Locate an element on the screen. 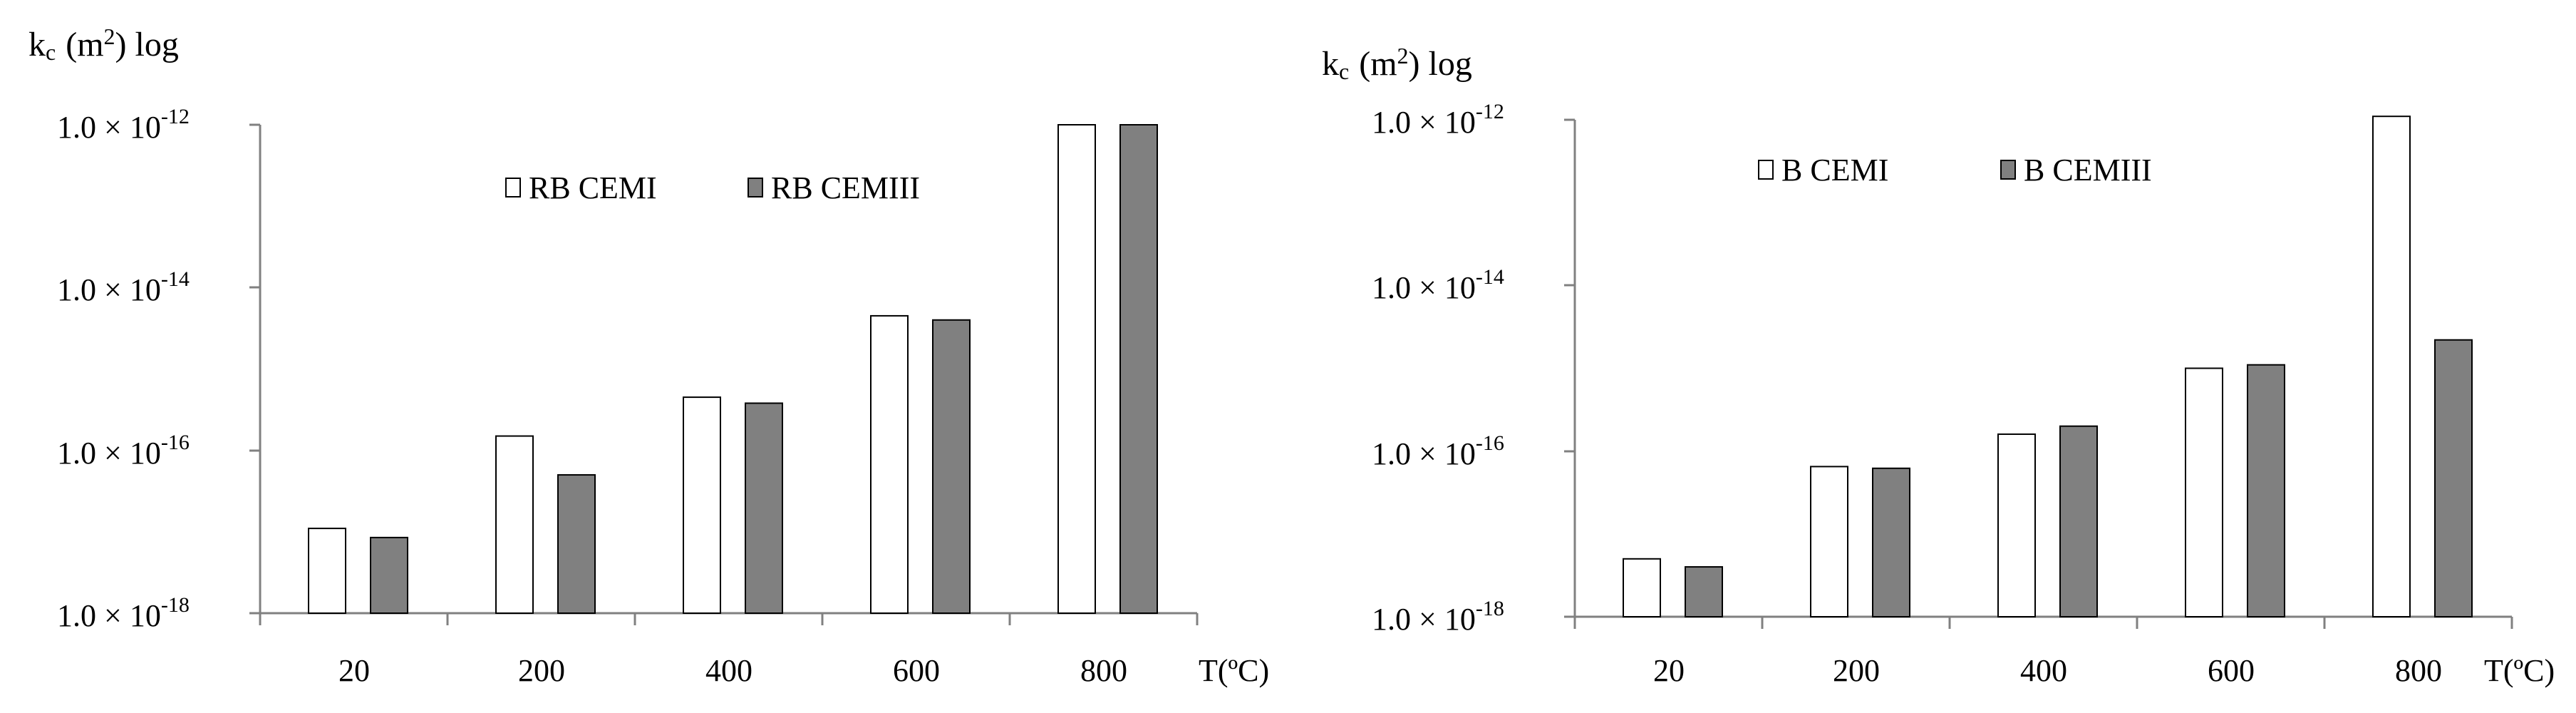 The height and width of the screenshot is (713, 2576). left-y-axis-title: kc (m2) log is located at coordinates (104, 44).